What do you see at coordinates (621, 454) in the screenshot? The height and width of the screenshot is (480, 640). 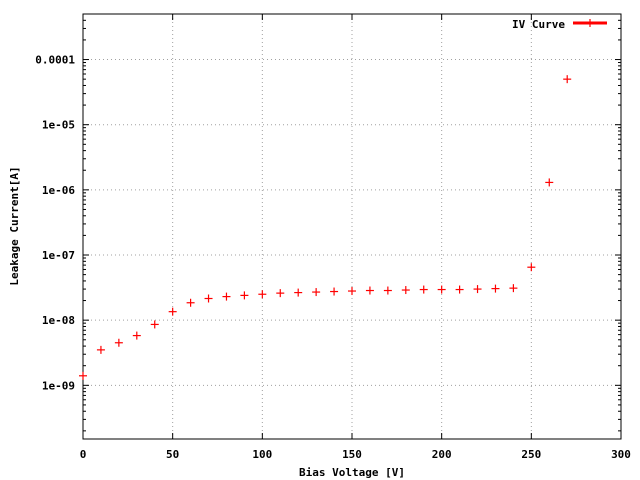 I see `x-tick-label: 300` at bounding box center [621, 454].